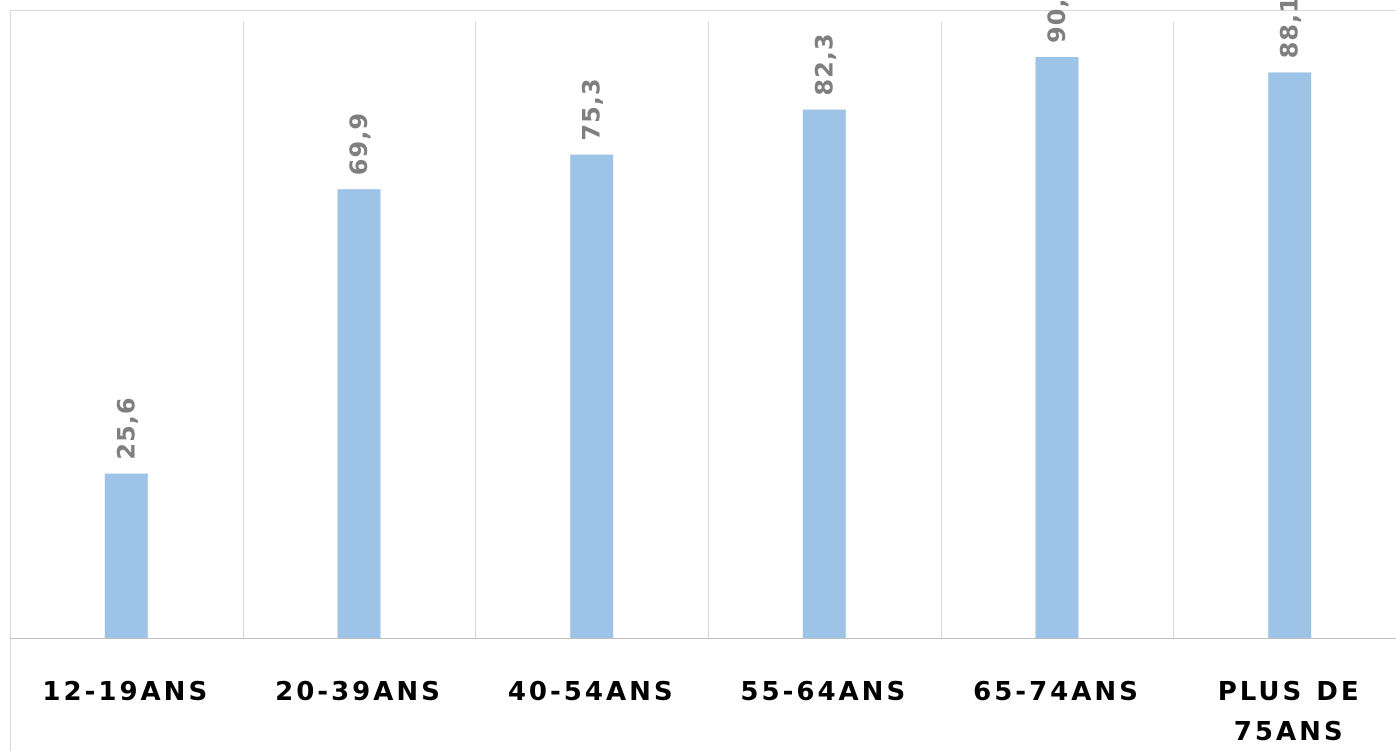 Image resolution: width=1396 pixels, height=751 pixels. Describe the element at coordinates (1290, 732) in the screenshot. I see `category-label: 75ANS` at that location.